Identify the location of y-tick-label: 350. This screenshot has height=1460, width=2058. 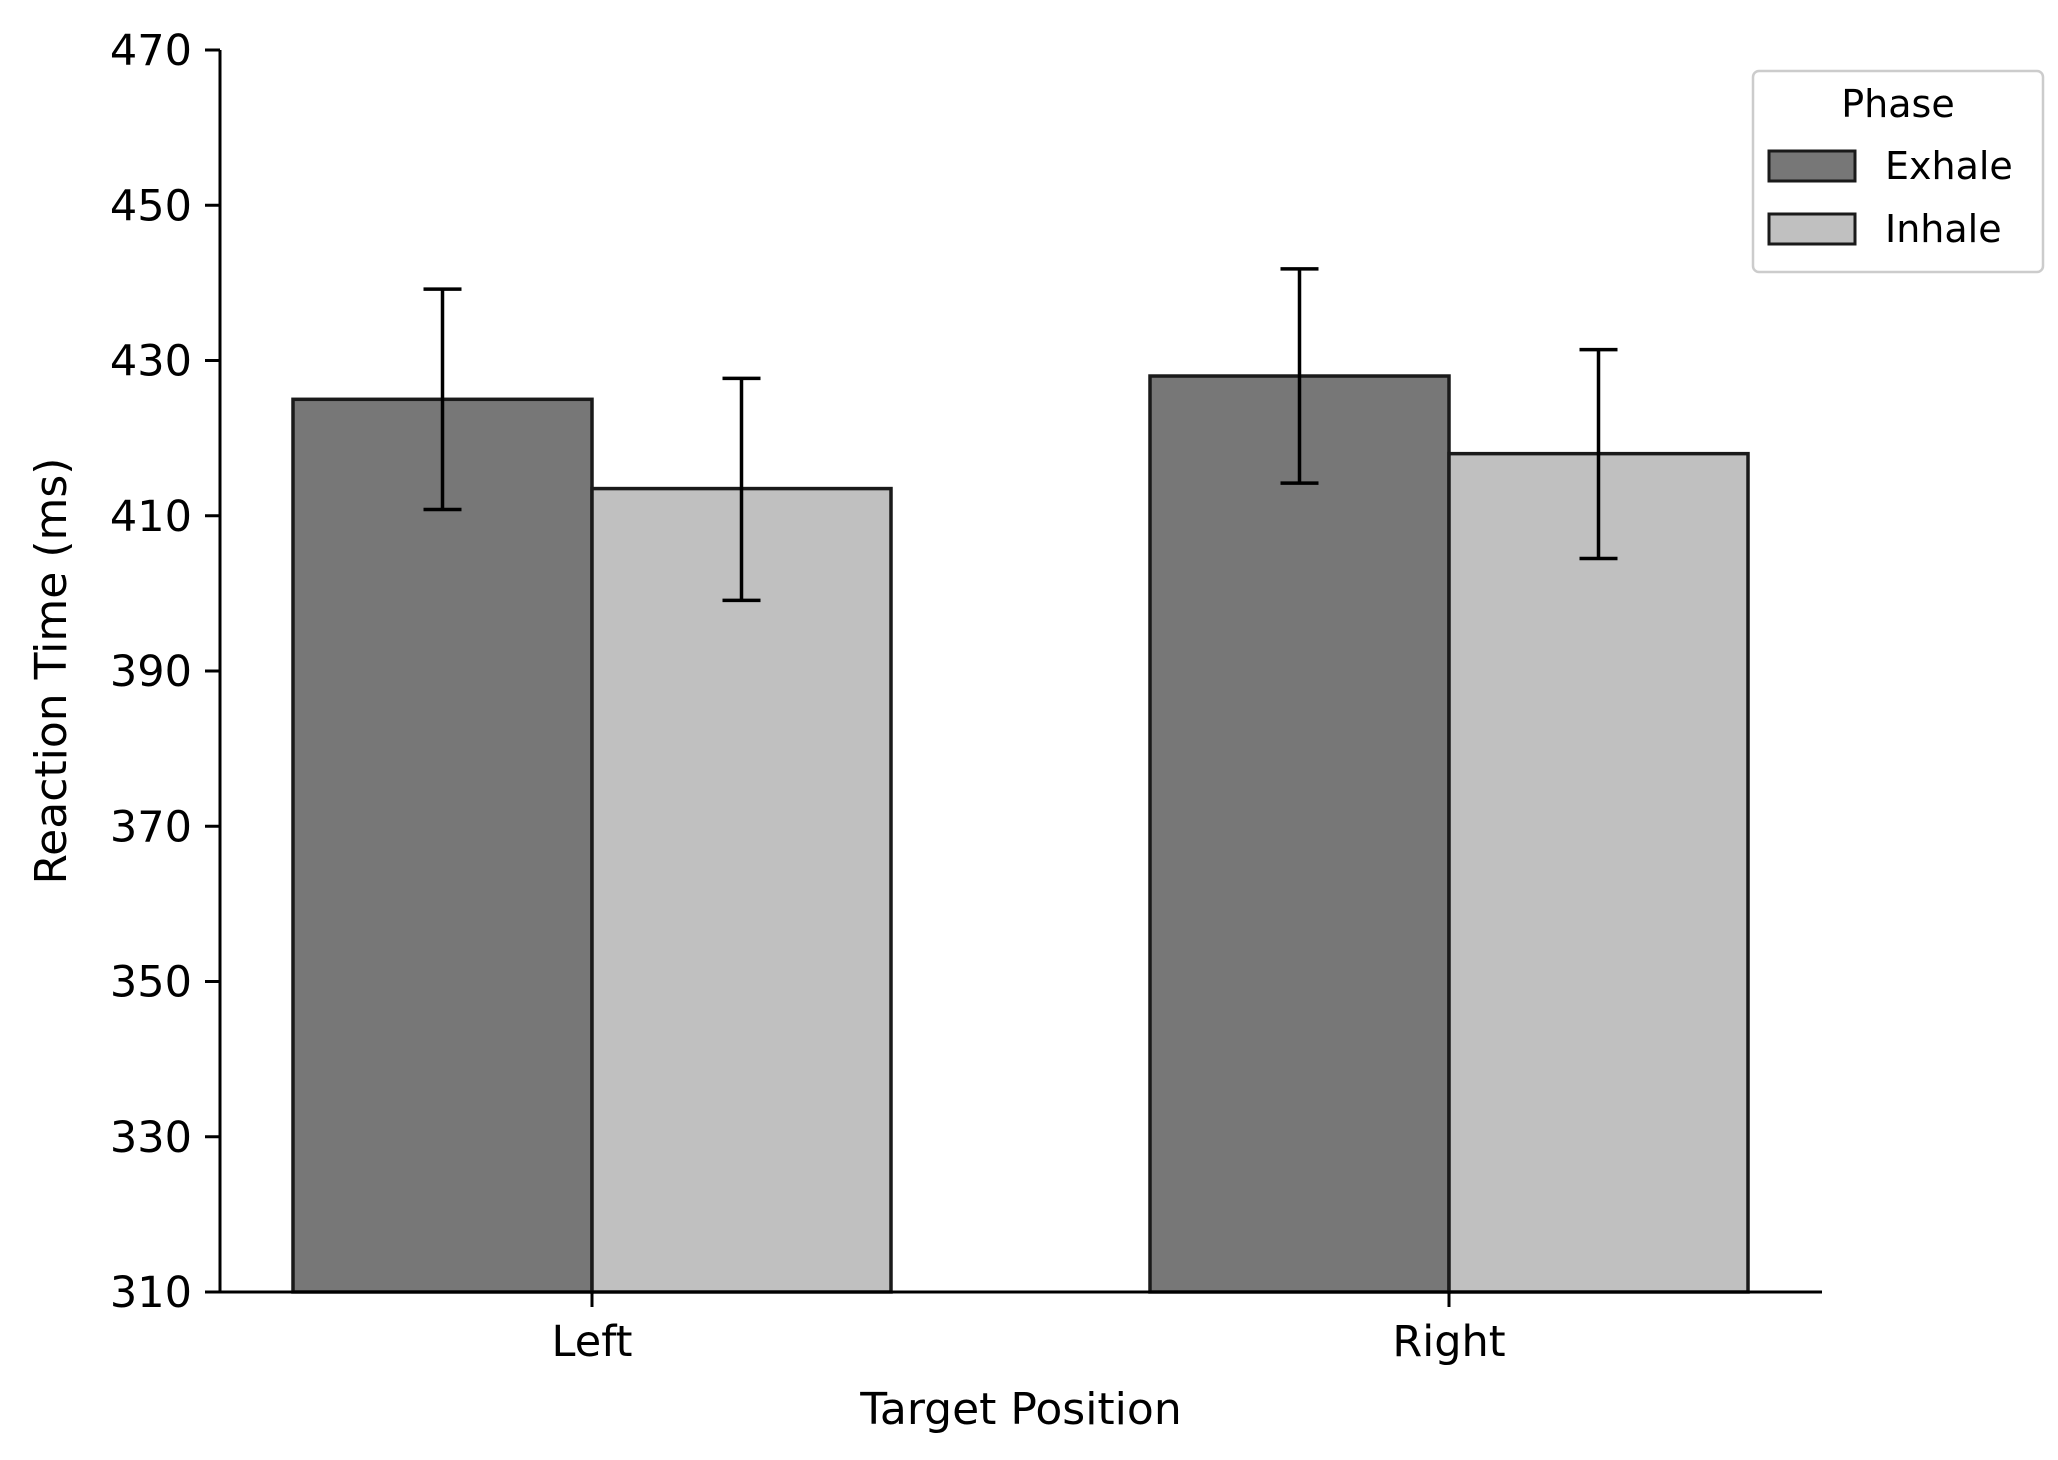
(151, 983).